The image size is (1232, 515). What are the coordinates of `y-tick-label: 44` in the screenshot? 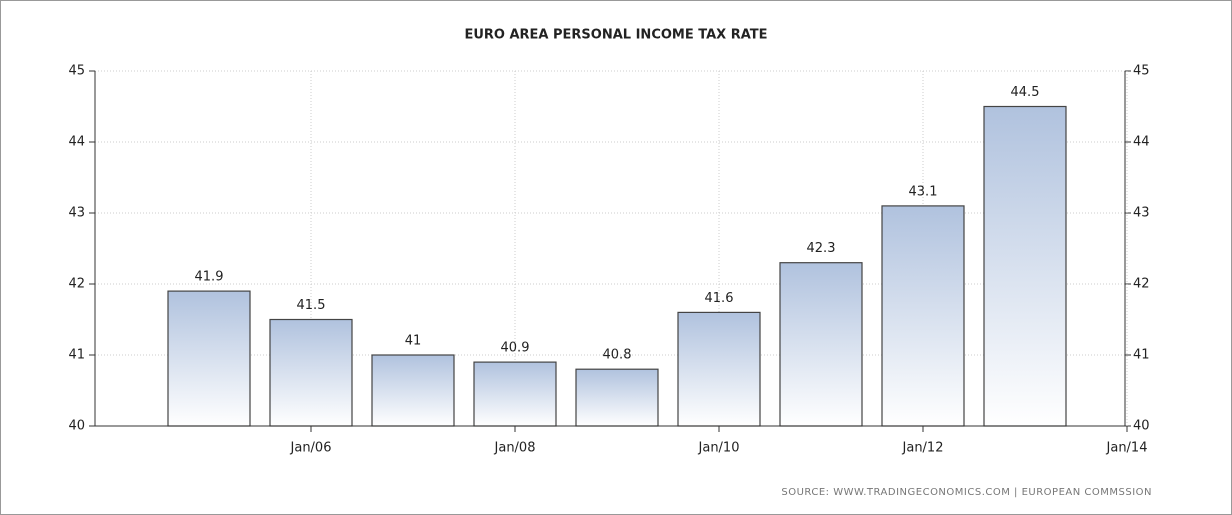 It's located at (76, 142).